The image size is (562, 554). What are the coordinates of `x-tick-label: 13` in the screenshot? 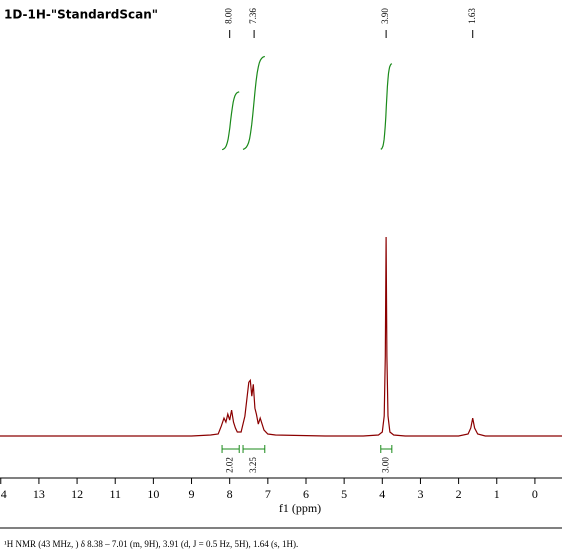 It's located at (39, 494).